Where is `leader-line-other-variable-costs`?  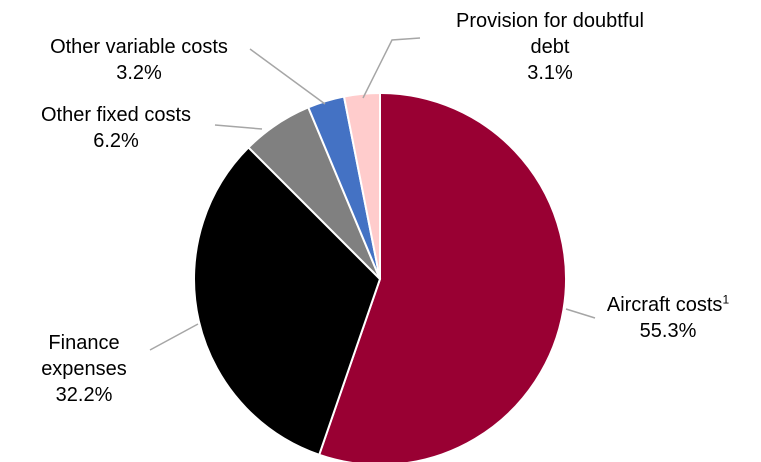
leader-line-other-variable-costs is located at coordinates (287, 76).